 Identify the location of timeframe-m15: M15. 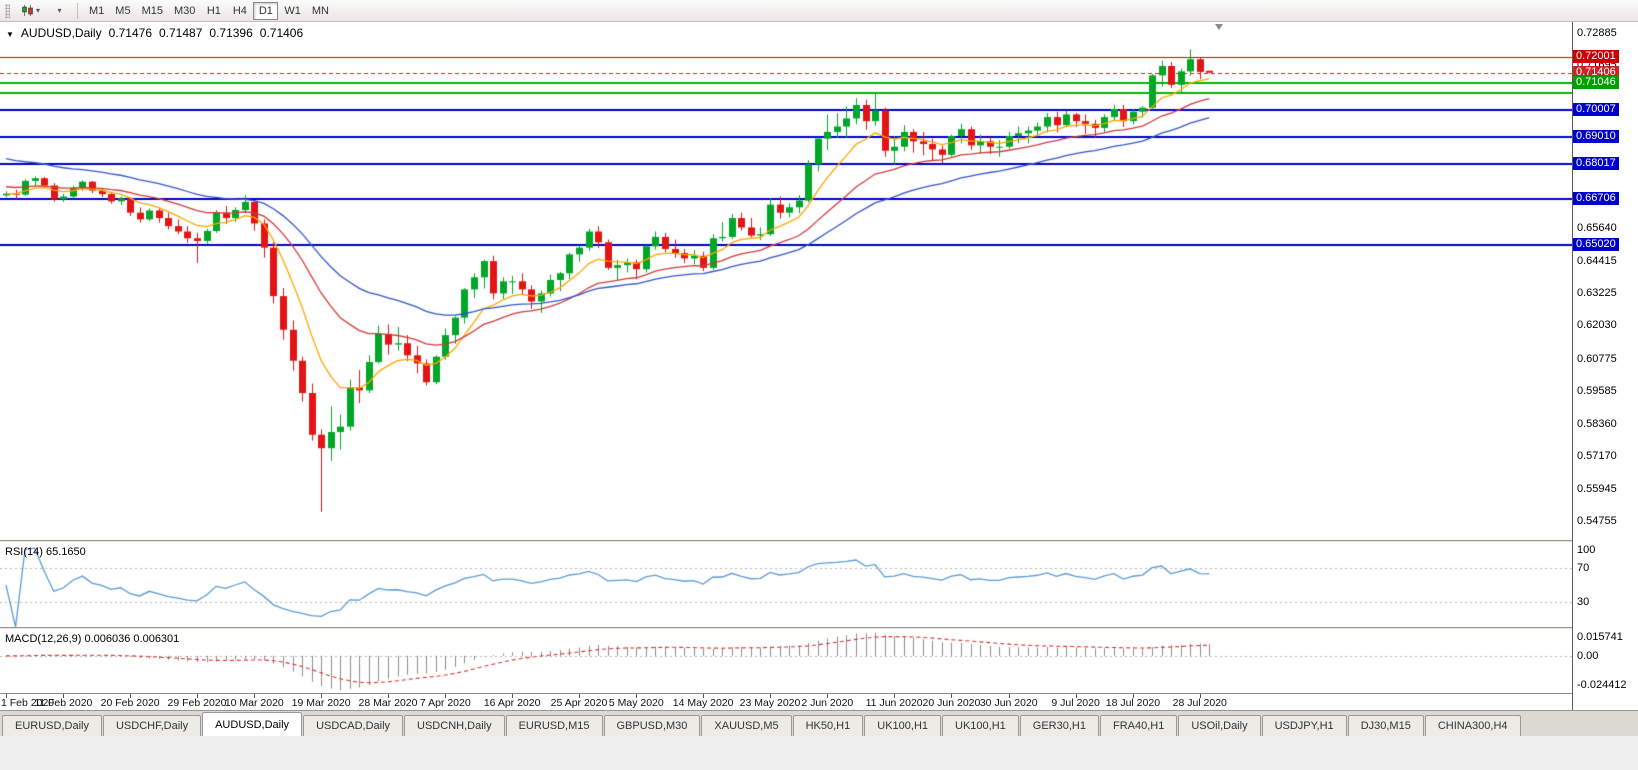
(152, 11).